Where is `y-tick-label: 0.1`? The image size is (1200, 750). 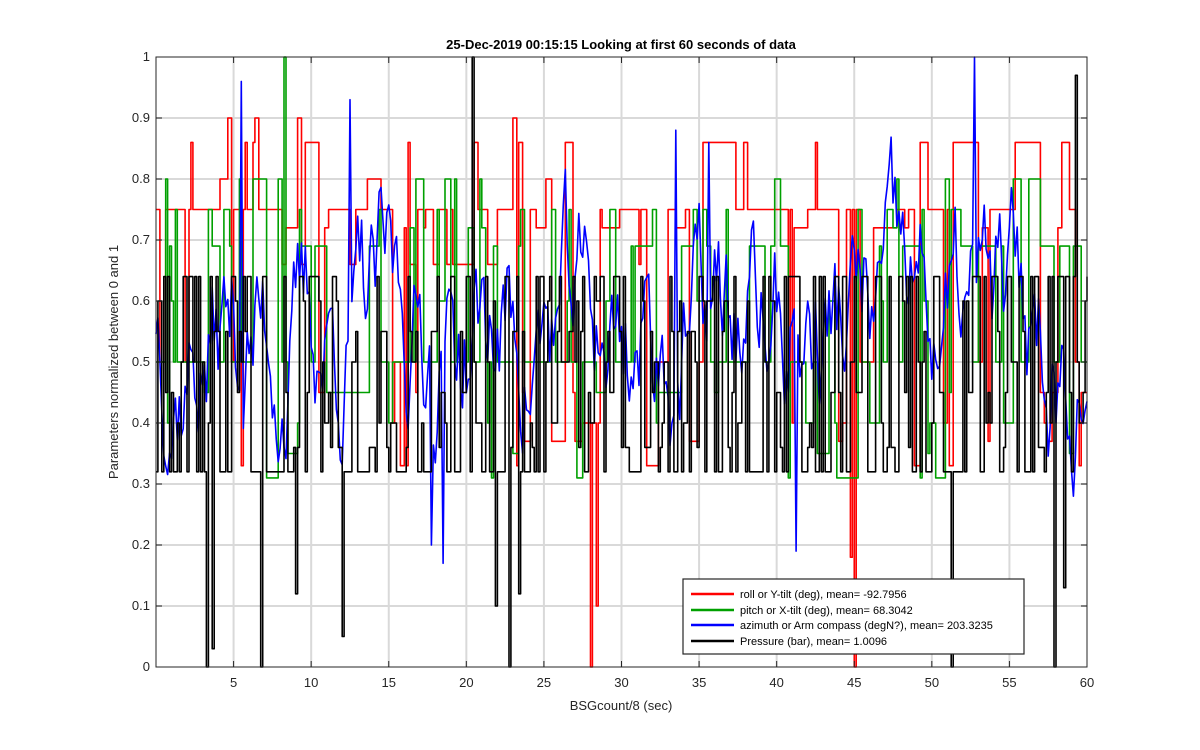 y-tick-label: 0.1 is located at coordinates (141, 605).